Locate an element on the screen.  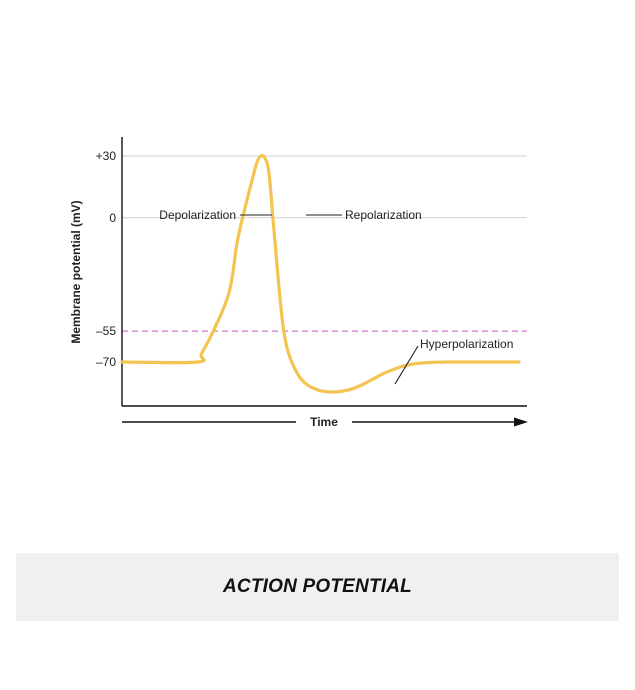
gridlines is located at coordinates (324, 187).